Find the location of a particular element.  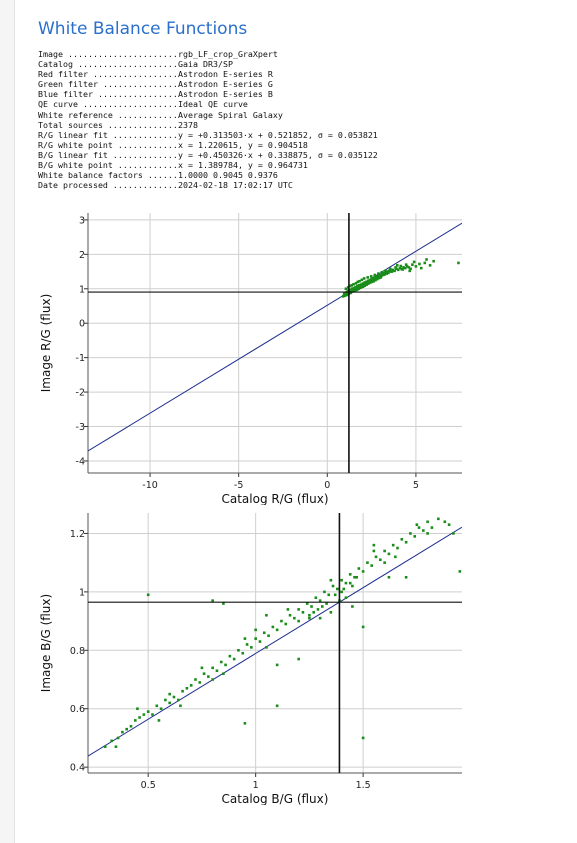

info-row: Green filterAstrodon E-series G is located at coordinates (208, 84).